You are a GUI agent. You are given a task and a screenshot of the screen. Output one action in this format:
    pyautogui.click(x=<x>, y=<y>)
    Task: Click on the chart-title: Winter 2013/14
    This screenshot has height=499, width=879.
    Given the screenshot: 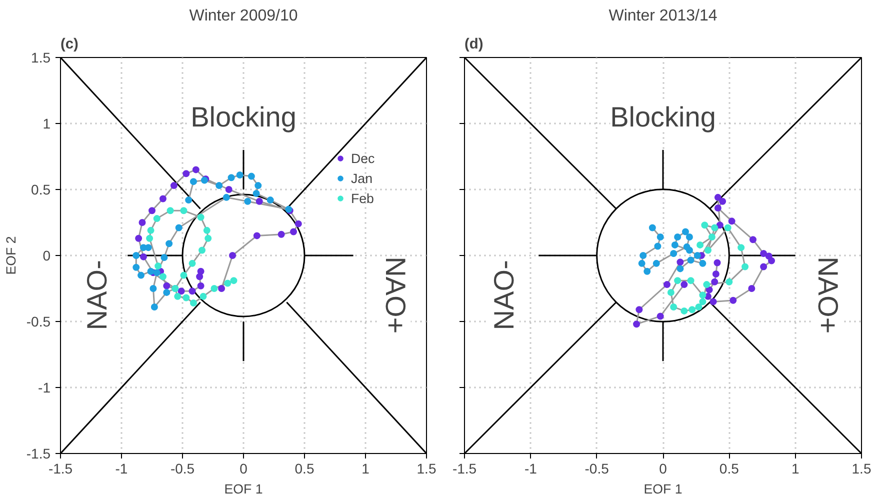 What is the action you would take?
    pyautogui.click(x=663, y=16)
    